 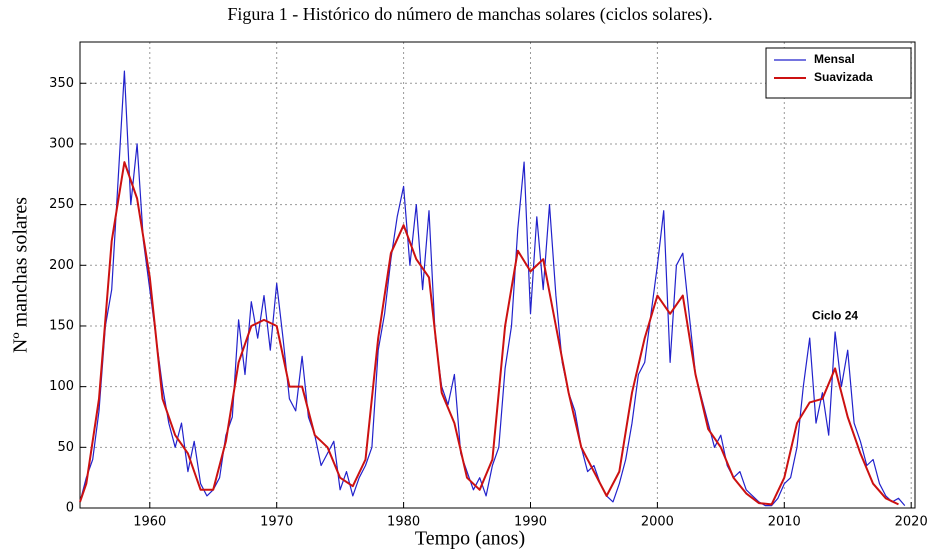 I want to click on x-tick-label: 2020, so click(x=911, y=522).